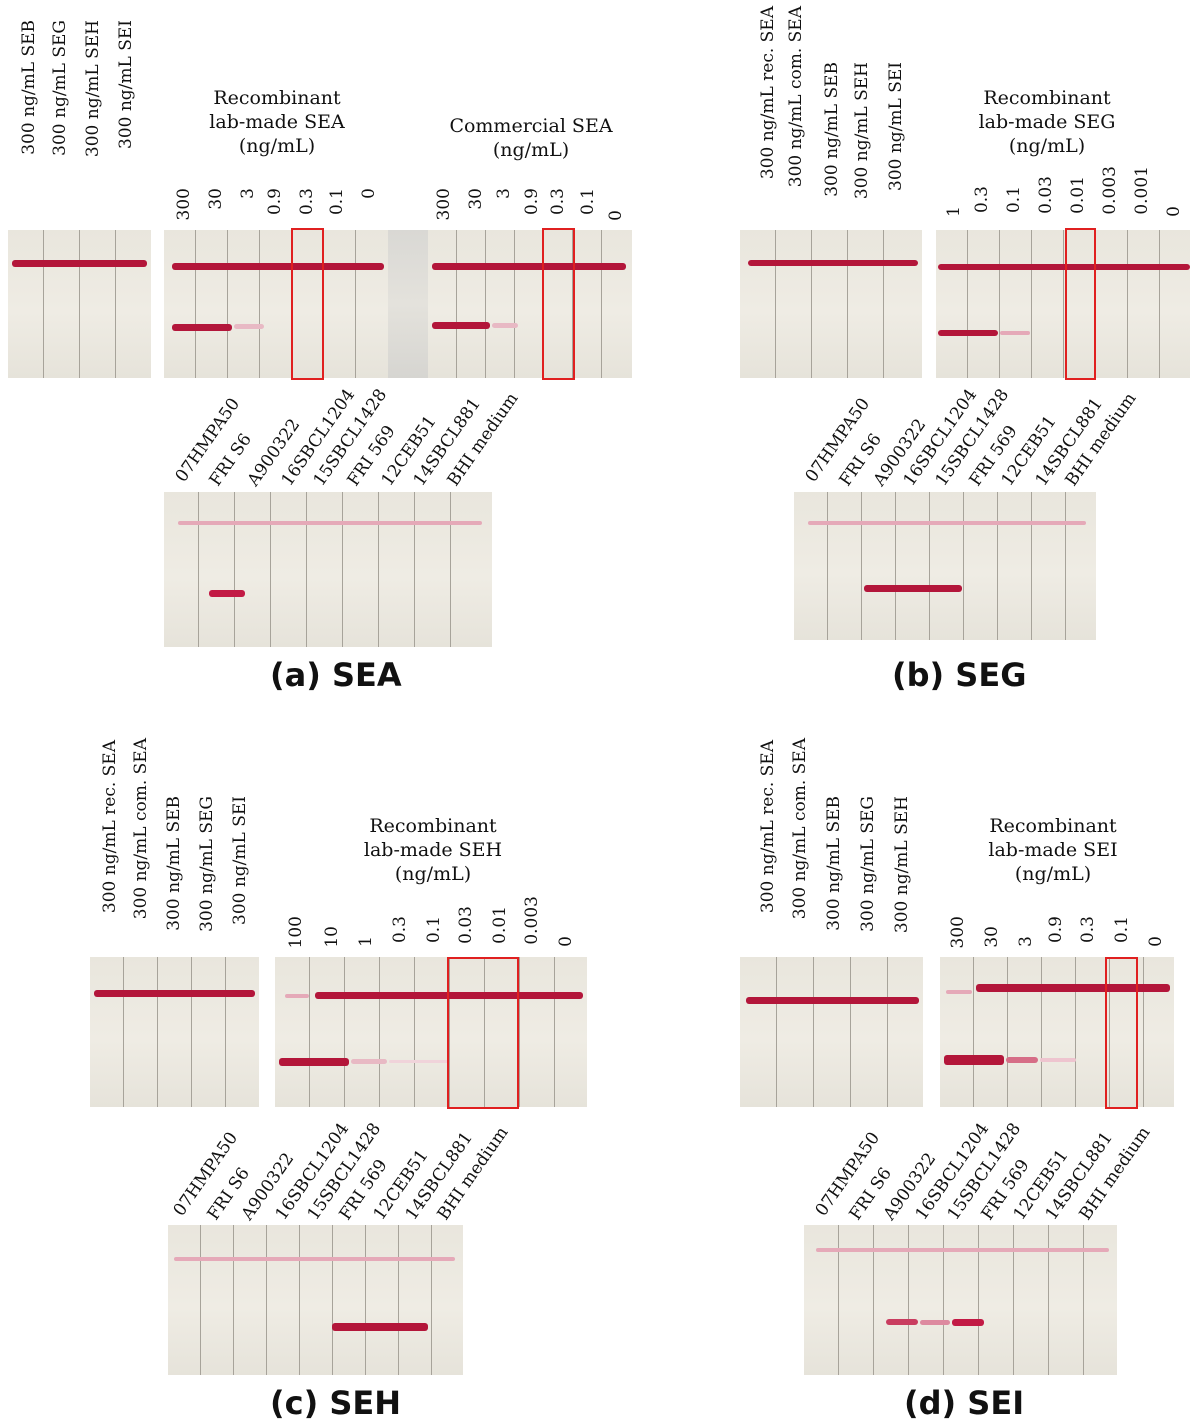 The height and width of the screenshot is (1426, 1192). Describe the element at coordinates (964, 1403) in the screenshot. I see `panel-d-caption: (d) SEI` at that location.